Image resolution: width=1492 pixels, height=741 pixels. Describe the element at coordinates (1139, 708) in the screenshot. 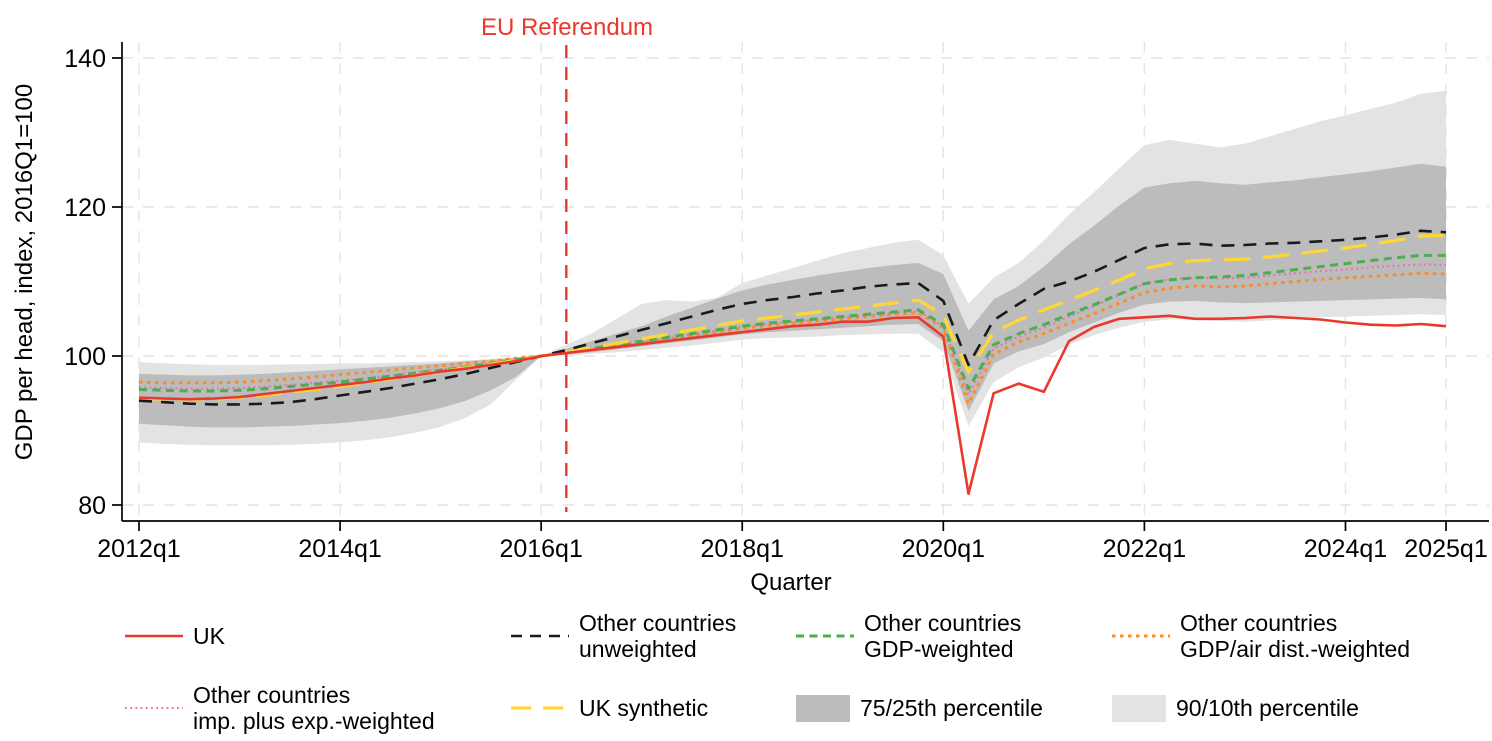

I see `90-10-percentile-swatch` at that location.